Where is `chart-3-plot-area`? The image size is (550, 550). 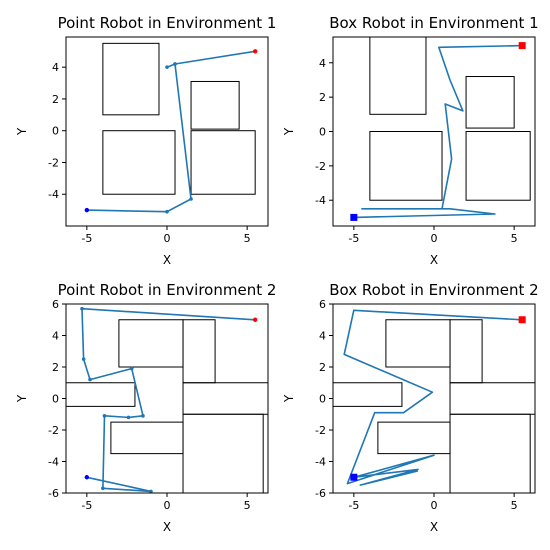
chart-3-plot-area is located at coordinates (167, 399).